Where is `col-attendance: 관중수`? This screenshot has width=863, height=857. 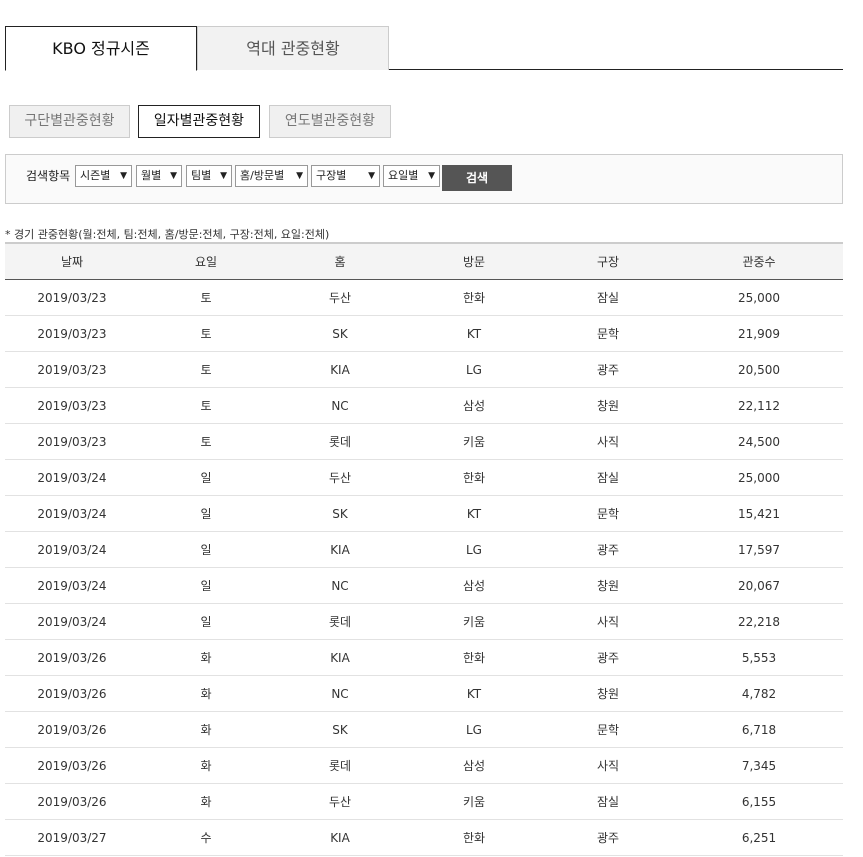
col-attendance: 관중수 is located at coordinates (759, 262).